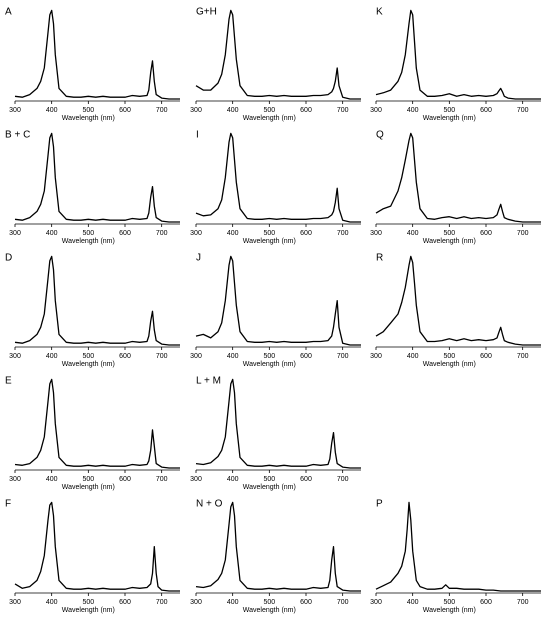 The width and height of the screenshot is (550, 619). What do you see at coordinates (379, 258) in the screenshot?
I see `panel-title: R` at bounding box center [379, 258].